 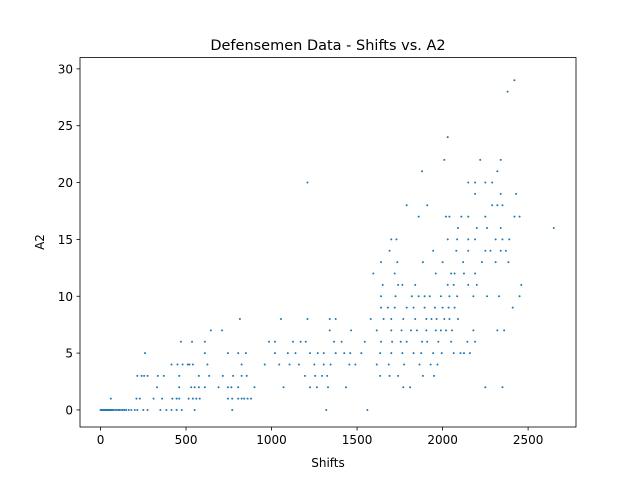 What do you see at coordinates (65, 183) in the screenshot?
I see `y-tick-label: 20` at bounding box center [65, 183].